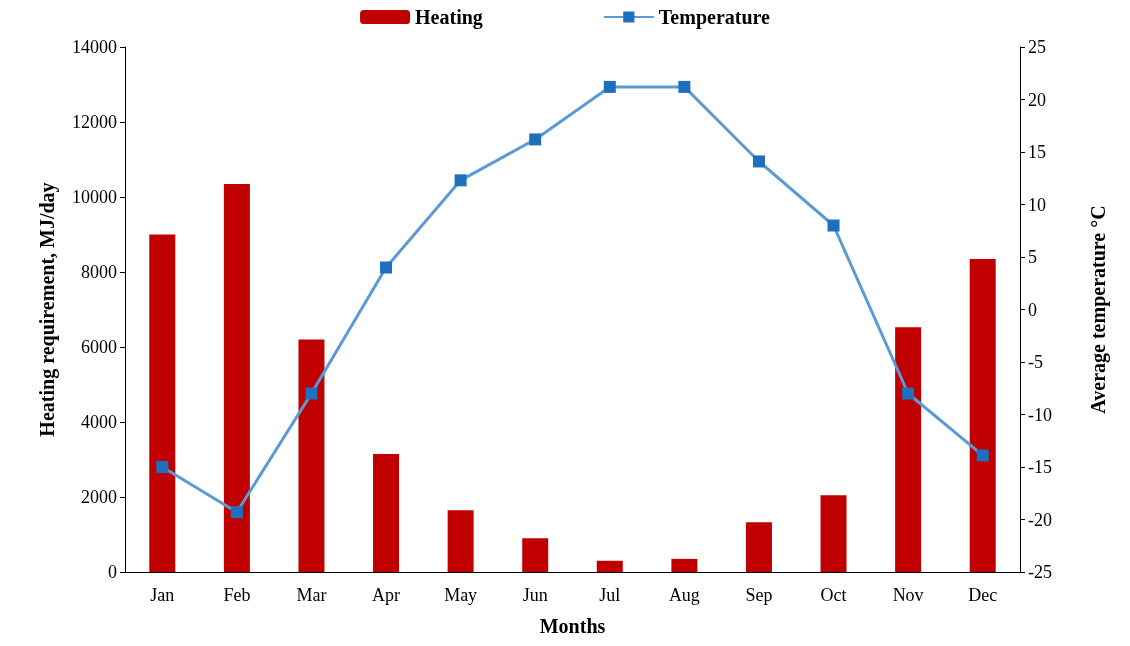  I want to click on y2-tick-label: -5, so click(1035, 362).